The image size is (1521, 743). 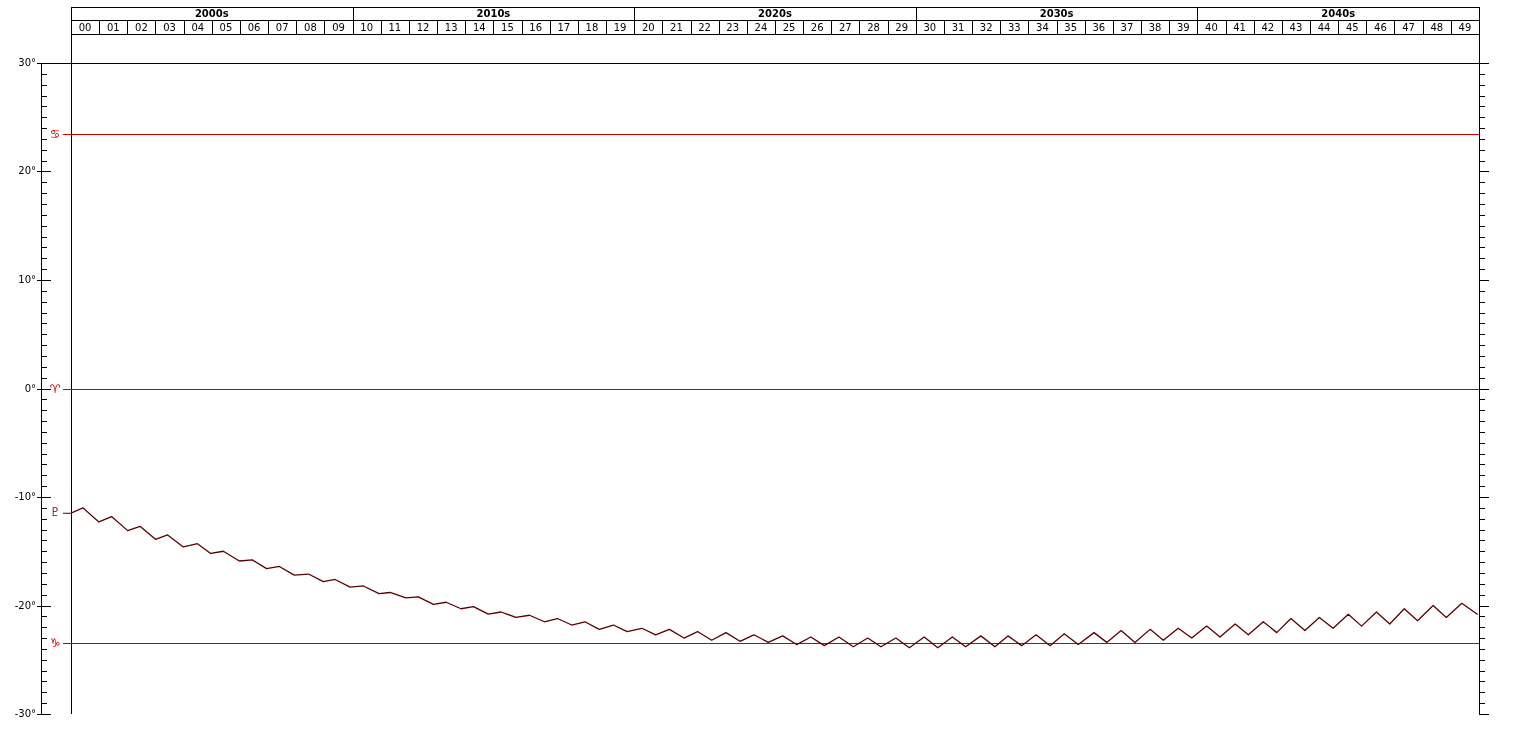 What do you see at coordinates (1056, 14) in the screenshot?
I see `text: 2030s` at bounding box center [1056, 14].